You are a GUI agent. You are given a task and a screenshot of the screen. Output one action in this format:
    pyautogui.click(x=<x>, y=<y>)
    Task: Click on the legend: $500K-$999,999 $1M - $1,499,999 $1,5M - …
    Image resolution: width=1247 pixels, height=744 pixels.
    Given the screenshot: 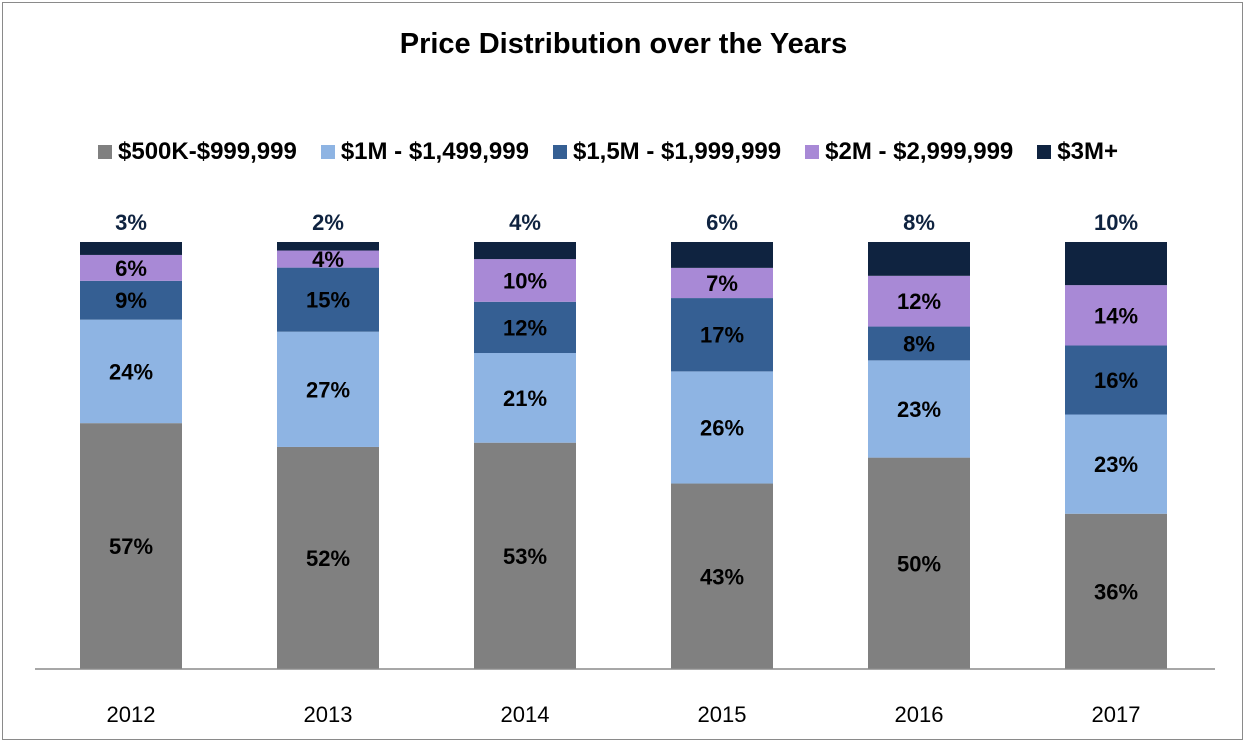 What is the action you would take?
    pyautogui.click(x=608, y=152)
    